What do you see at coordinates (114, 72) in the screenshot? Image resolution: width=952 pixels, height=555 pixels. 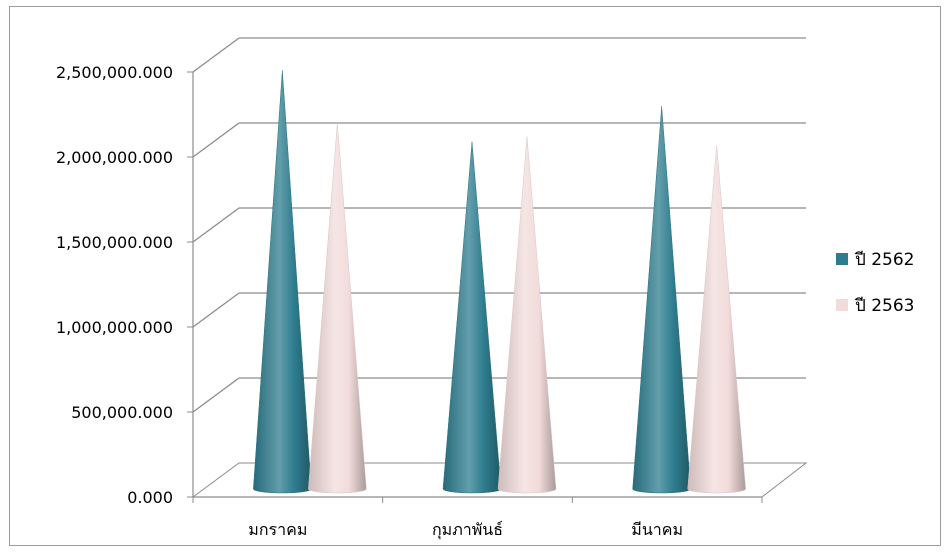 I see `y-tick-label: 2,500,000.000` at bounding box center [114, 72].